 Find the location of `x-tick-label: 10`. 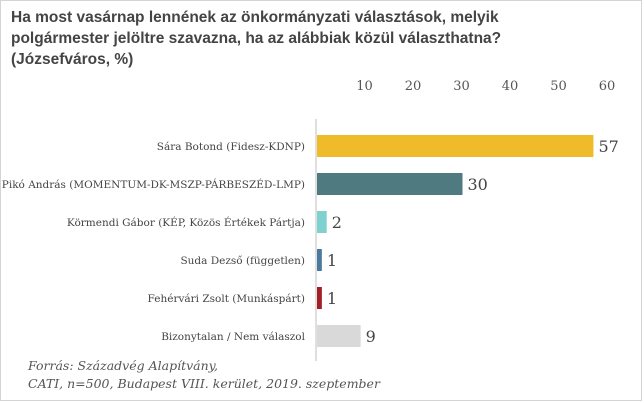

x-tick-label: 10 is located at coordinates (364, 86).